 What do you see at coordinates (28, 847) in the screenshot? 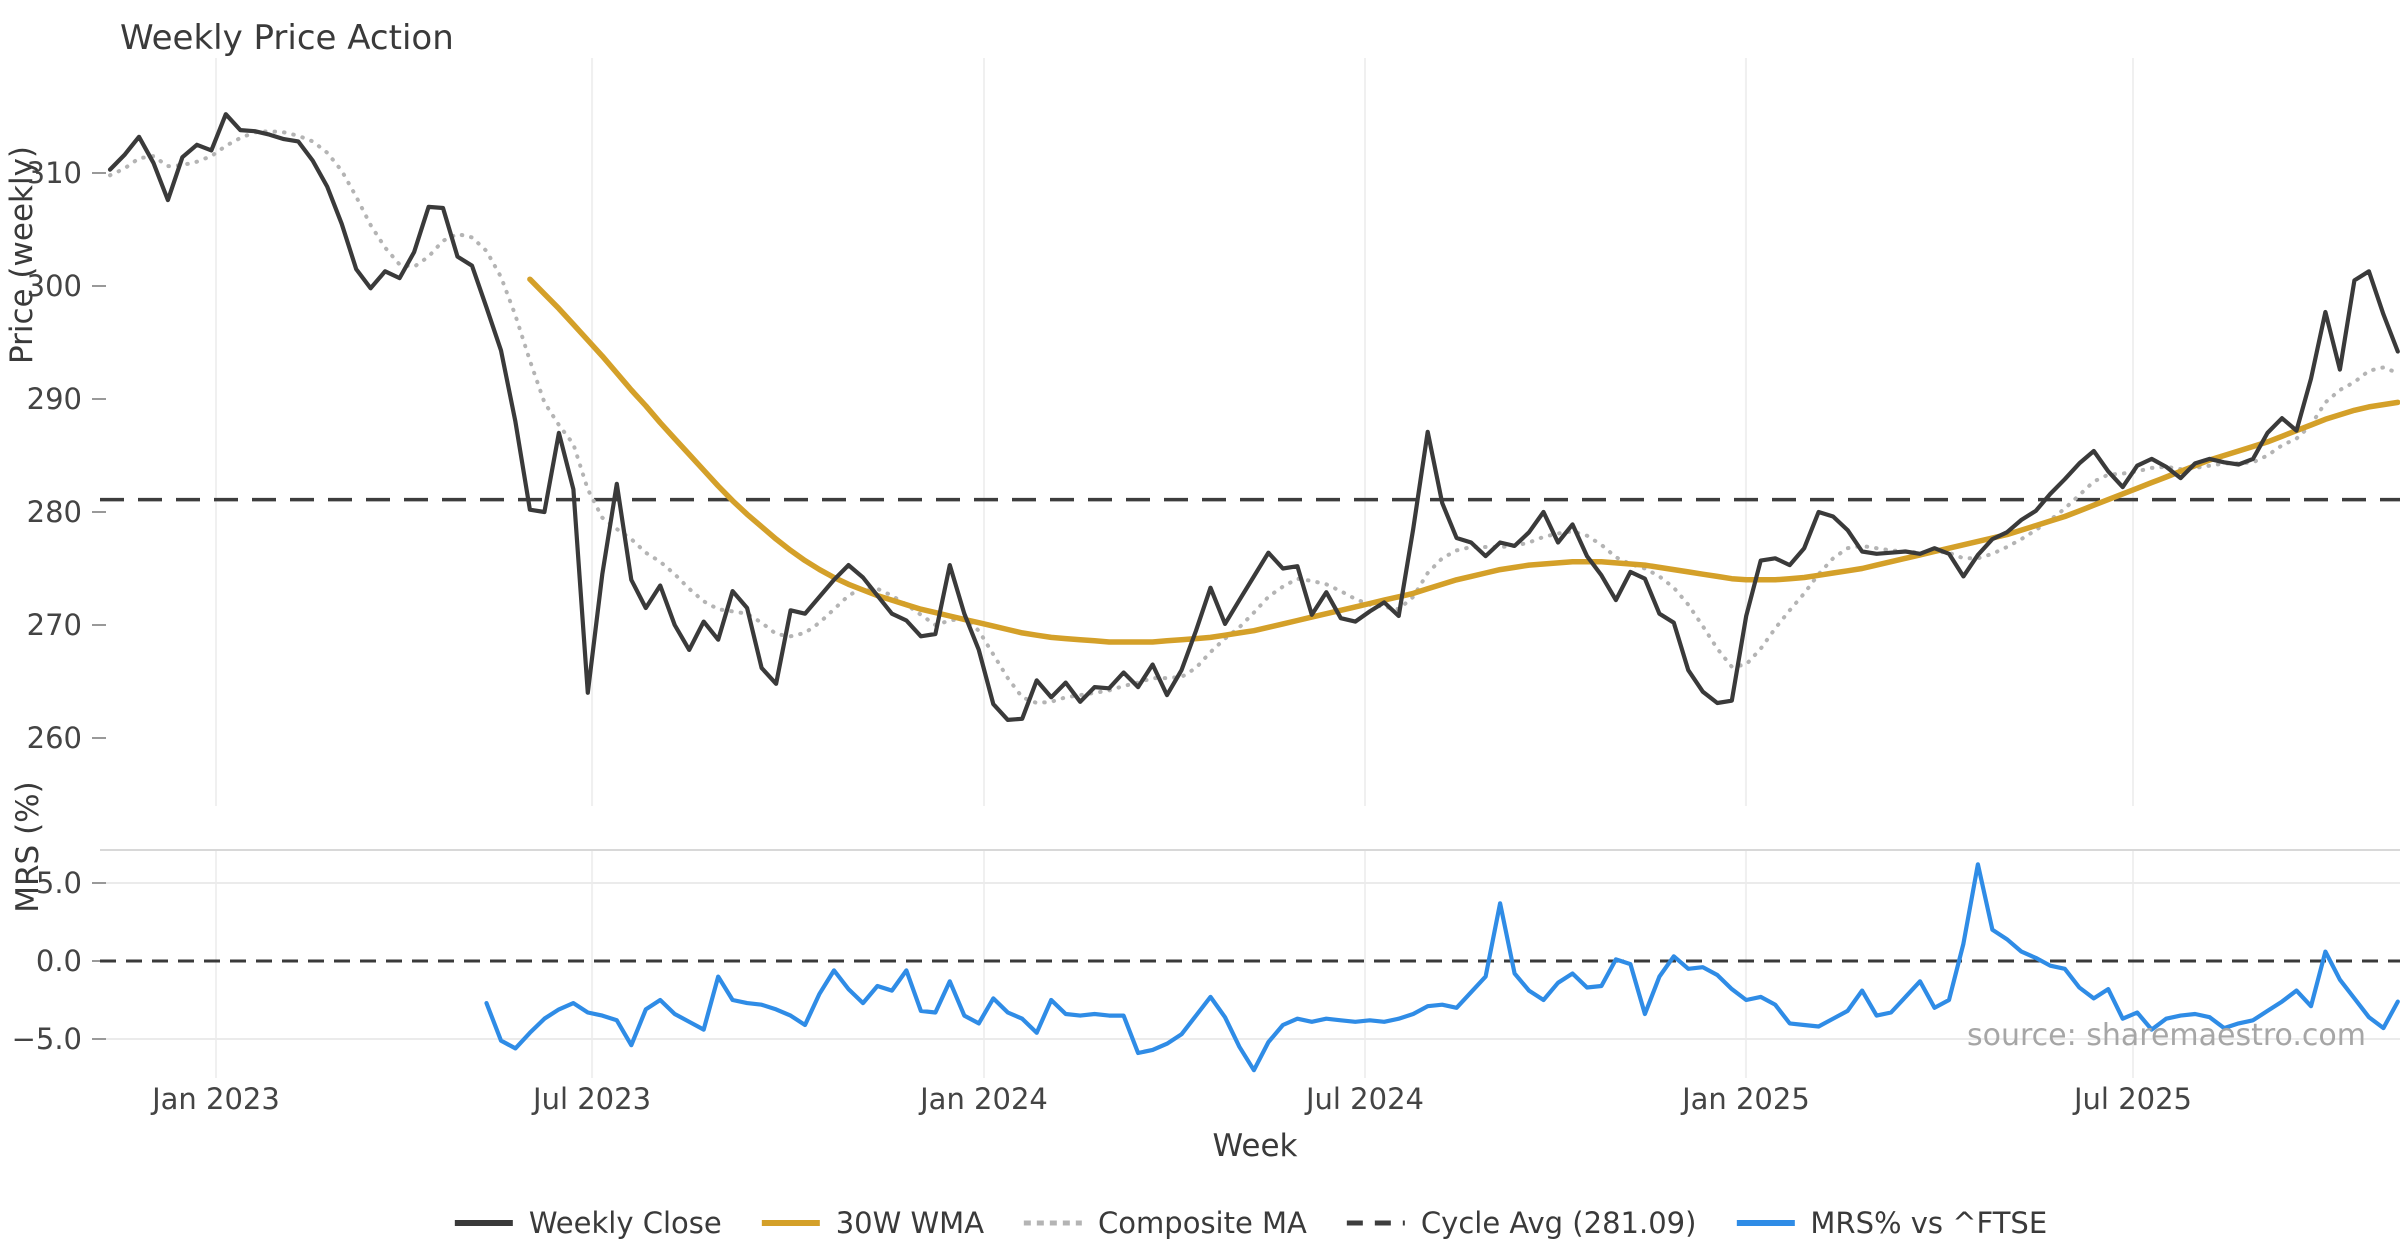
I see `mrs-axis-label: MRS (%)` at bounding box center [28, 847].